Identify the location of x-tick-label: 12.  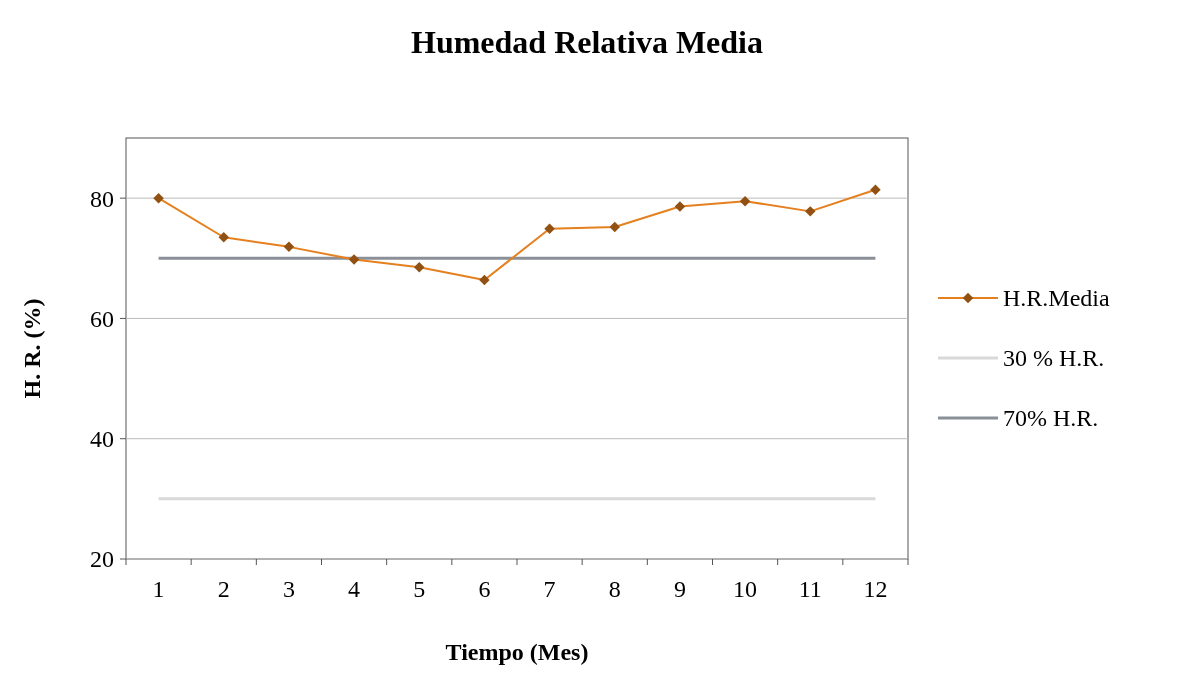
(875, 589).